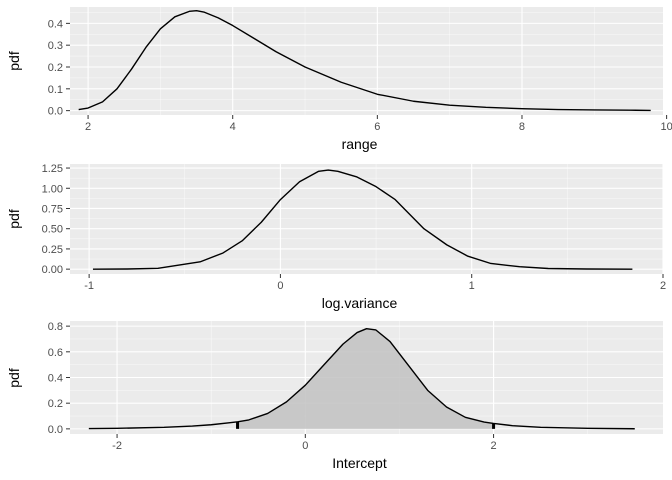  Describe the element at coordinates (55, 353) in the screenshot. I see `y-tick-label: 0.6` at that location.